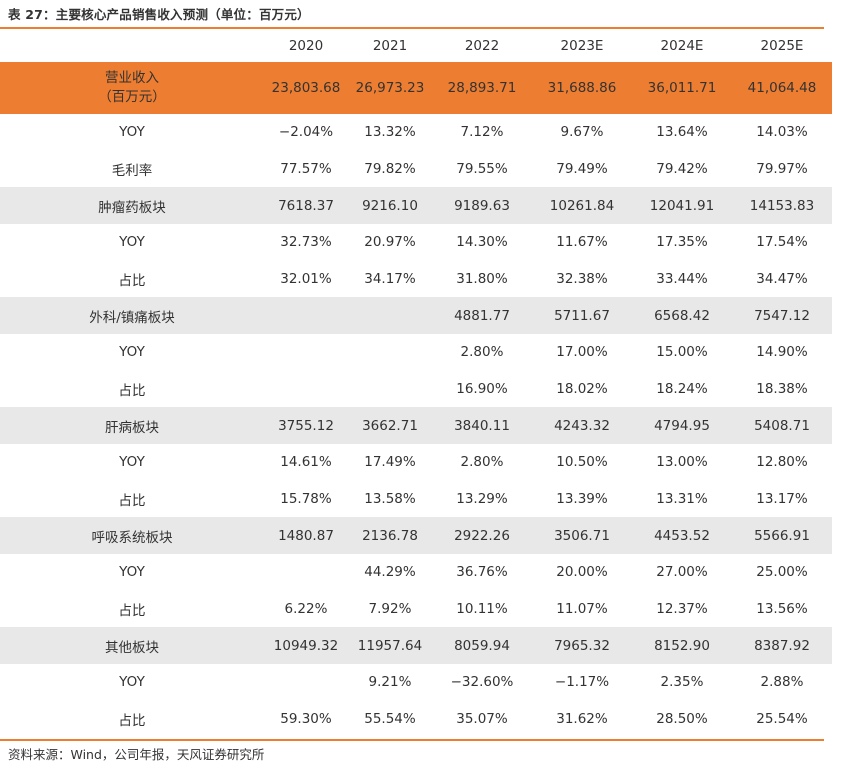 Image resolution: width=852 pixels, height=778 pixels. I want to click on table-cell: 3840.11, so click(482, 425).